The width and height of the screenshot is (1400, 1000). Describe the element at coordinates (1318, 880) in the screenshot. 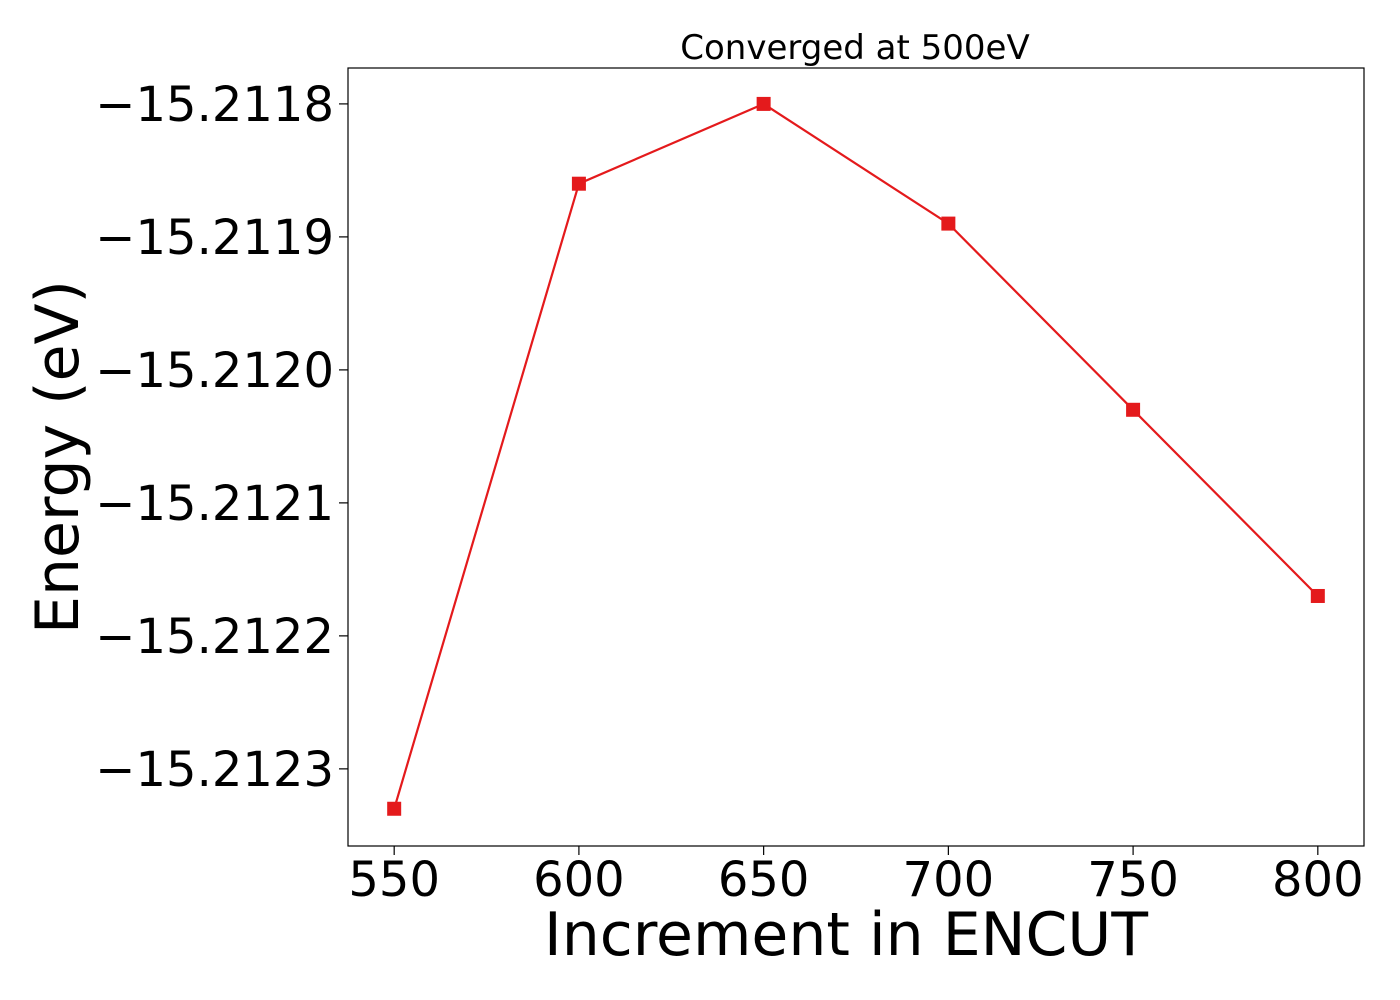

I see `x-tick-label: 800` at that location.